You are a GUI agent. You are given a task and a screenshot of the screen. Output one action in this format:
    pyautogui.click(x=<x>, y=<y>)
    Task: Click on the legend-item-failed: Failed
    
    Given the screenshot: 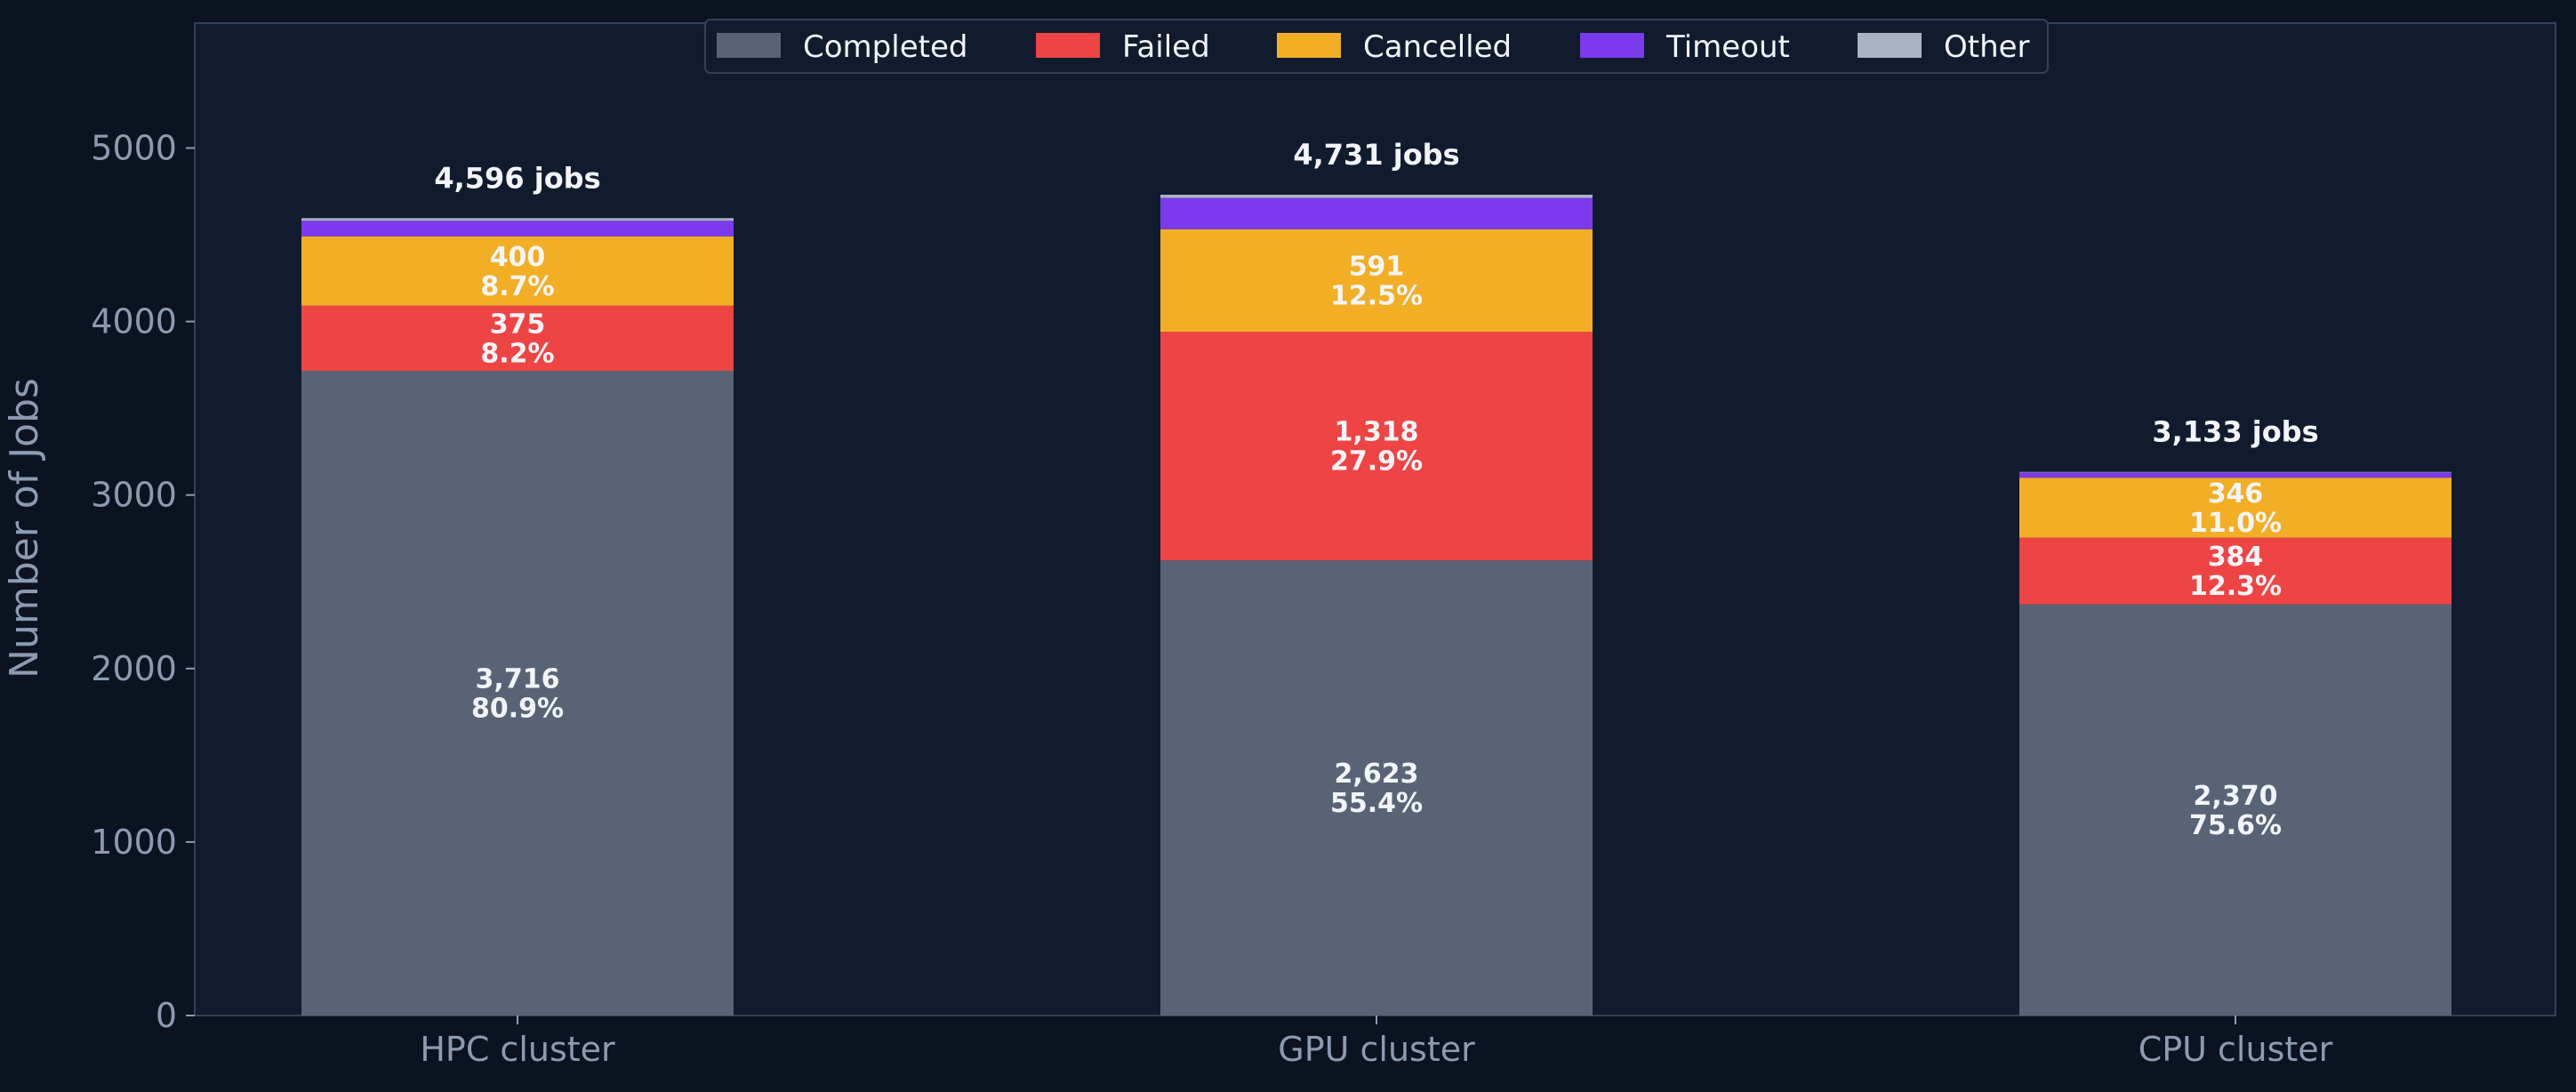 What is the action you would take?
    pyautogui.click(x=1123, y=47)
    